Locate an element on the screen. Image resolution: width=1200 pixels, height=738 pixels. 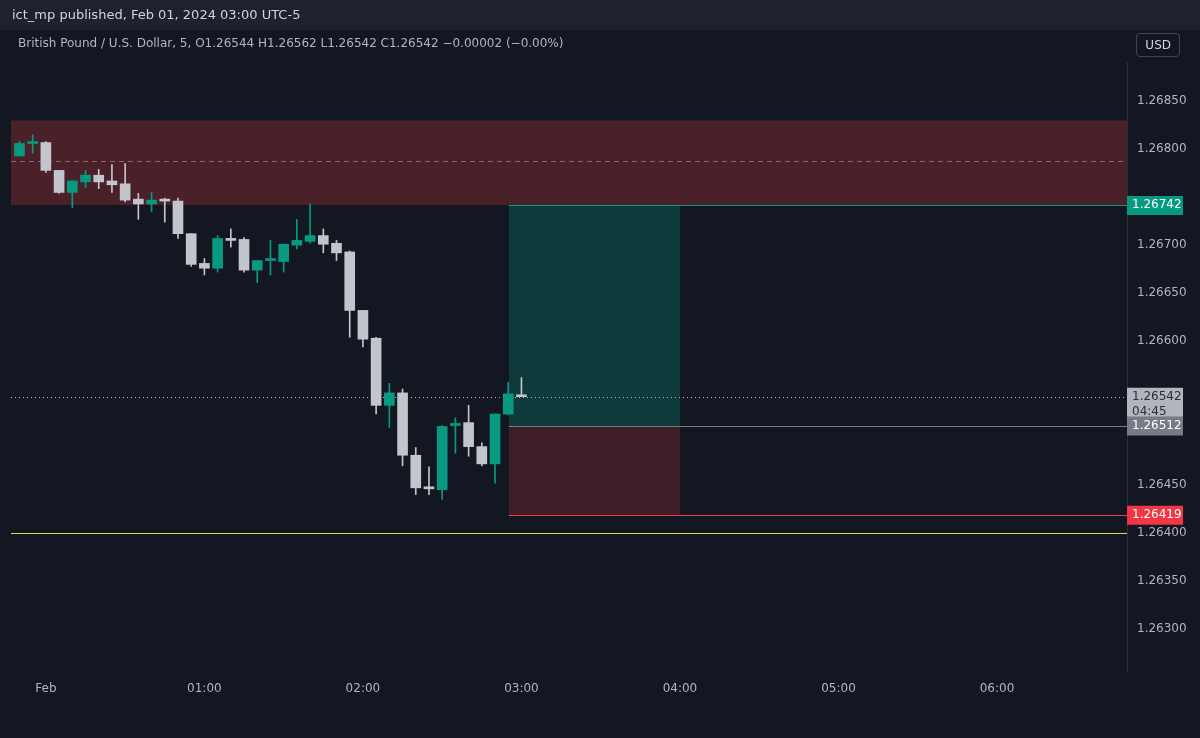
y-tick-label: 1.26600 is located at coordinates (1162, 340).